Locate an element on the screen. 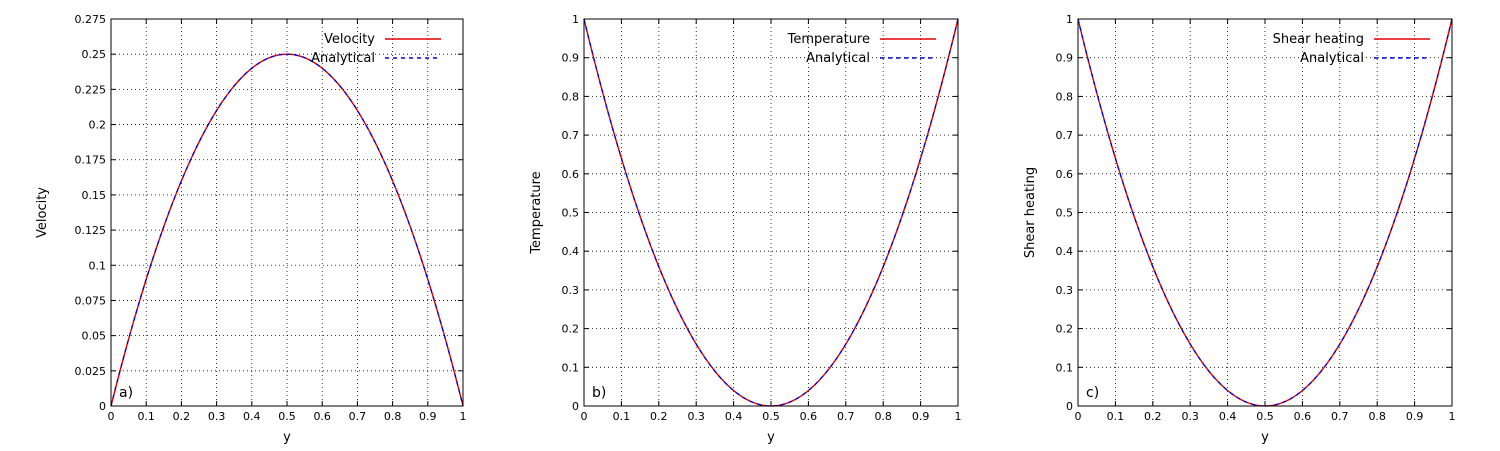 Image resolution: width=1500 pixels, height=451 pixels. legend-label: Velocity is located at coordinates (349, 39).